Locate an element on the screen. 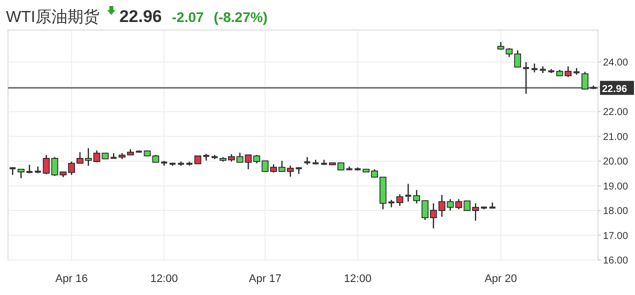 The width and height of the screenshot is (635, 295). y-tick-label: 20.00 is located at coordinates (615, 162).